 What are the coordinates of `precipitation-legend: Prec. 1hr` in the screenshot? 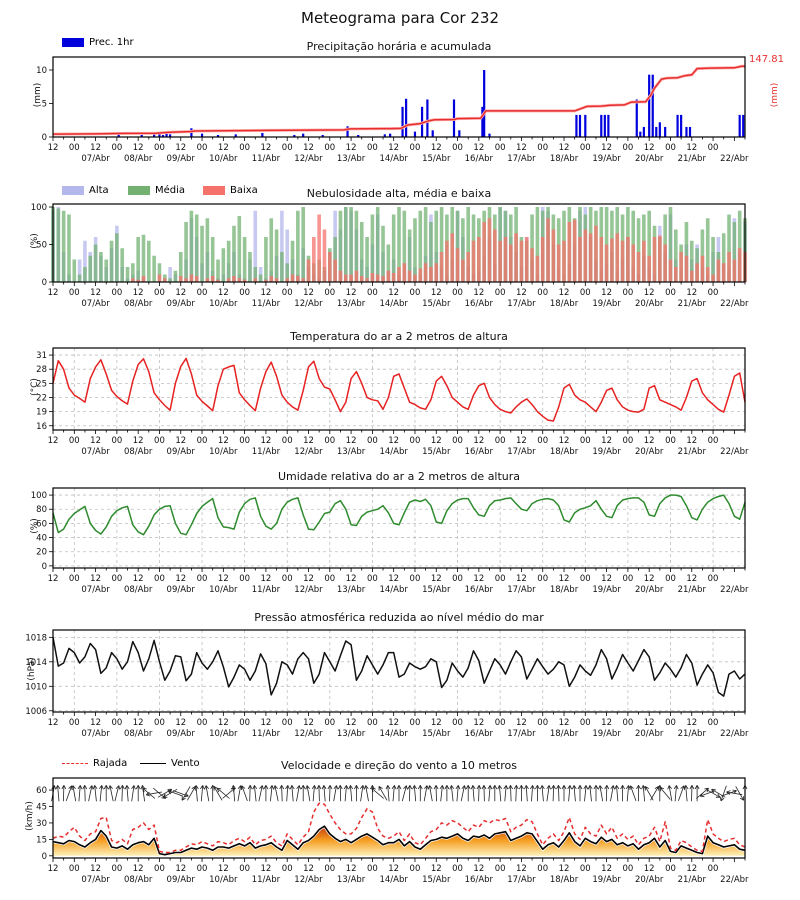 It's located at (98, 42).